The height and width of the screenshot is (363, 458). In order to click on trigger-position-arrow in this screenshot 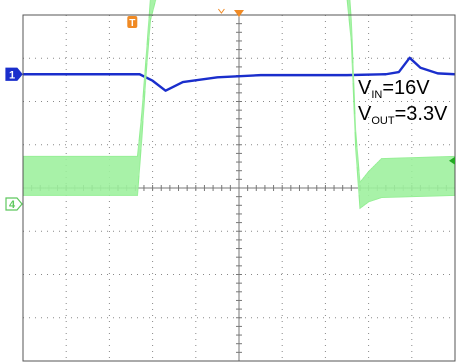, I will do `click(239, 13)`.